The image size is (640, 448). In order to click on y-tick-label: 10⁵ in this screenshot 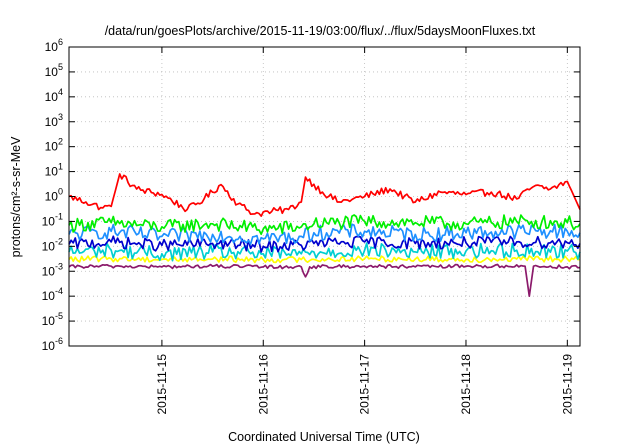, I will do `click(54, 70)`.